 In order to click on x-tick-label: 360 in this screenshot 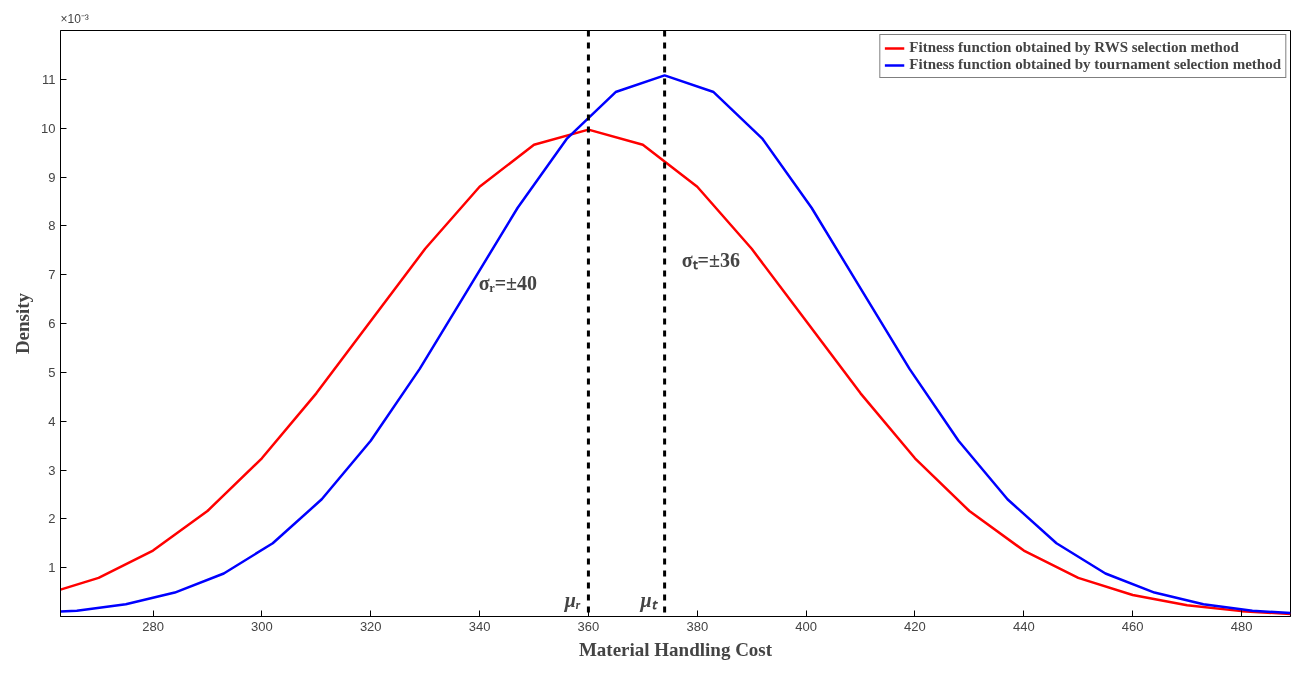, I will do `click(588, 626)`.